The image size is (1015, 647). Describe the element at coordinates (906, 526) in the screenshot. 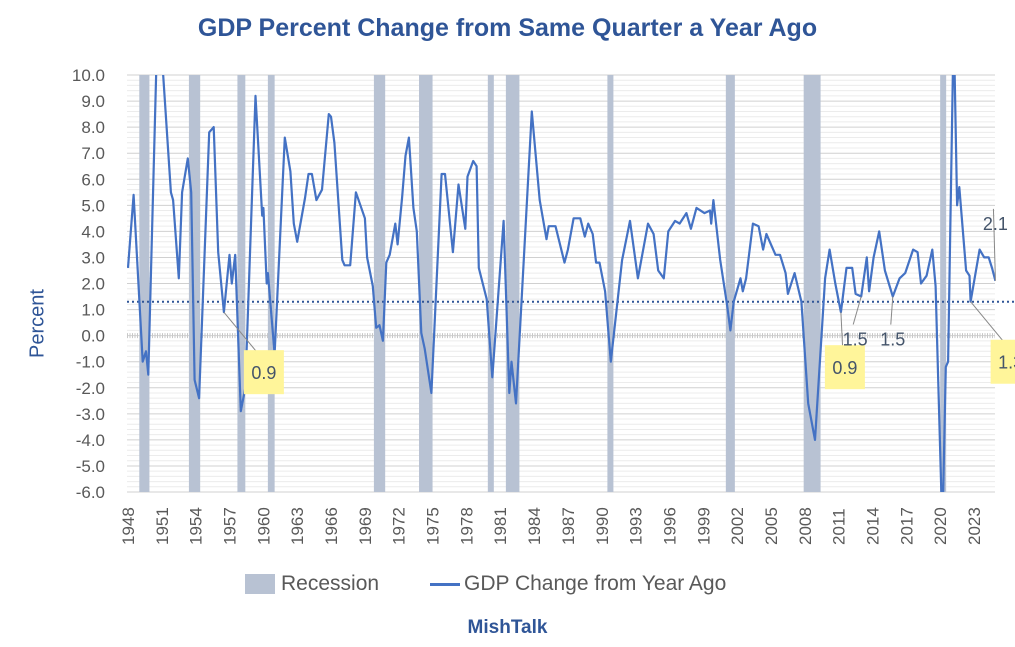

I see `x-tick-label: 2017` at that location.